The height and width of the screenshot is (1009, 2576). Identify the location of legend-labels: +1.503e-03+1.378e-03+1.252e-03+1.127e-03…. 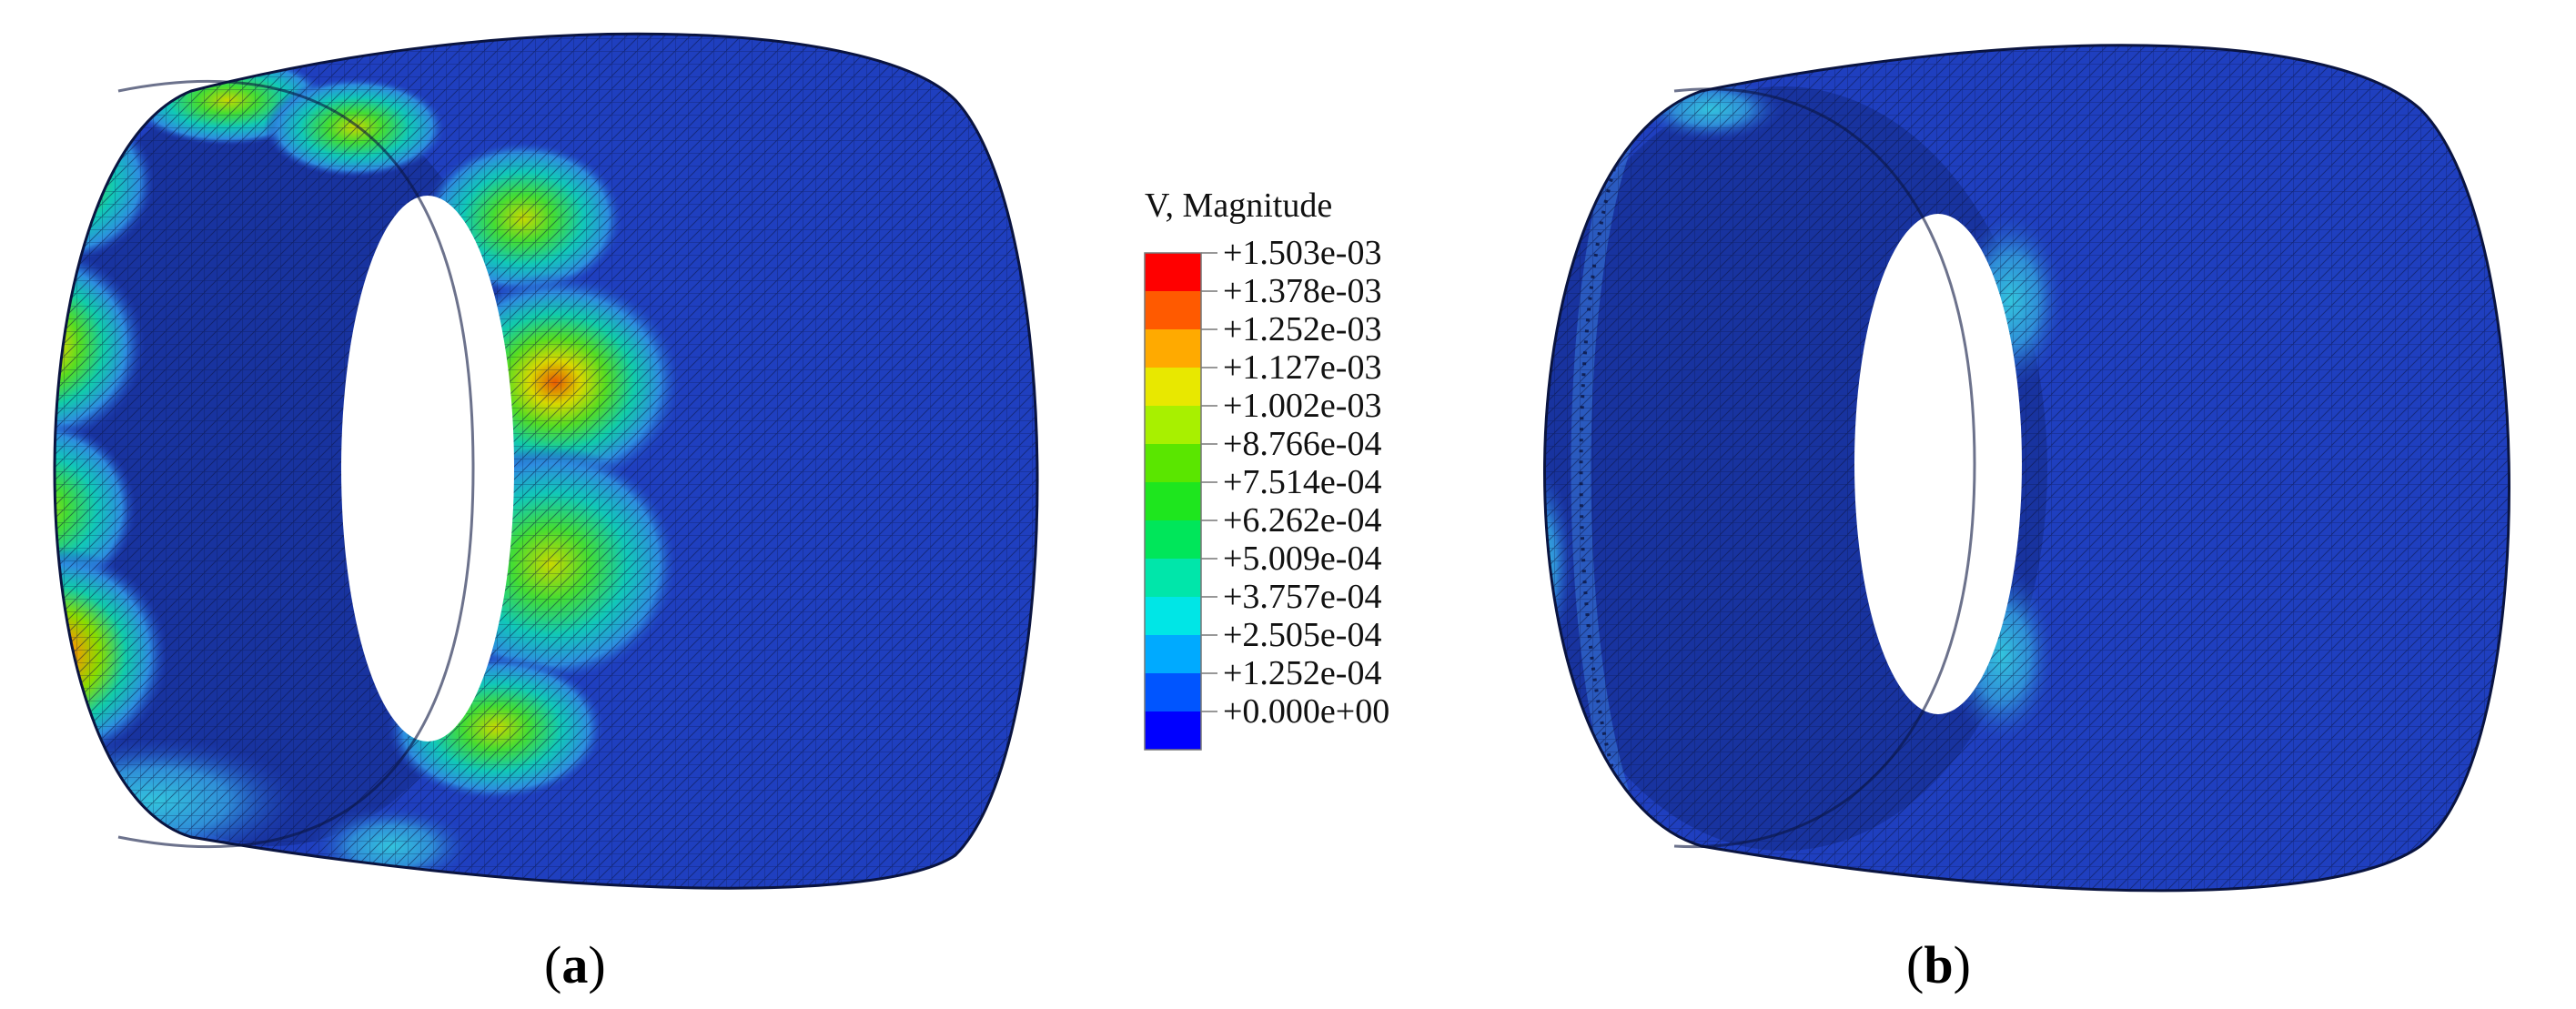
(1295, 483).